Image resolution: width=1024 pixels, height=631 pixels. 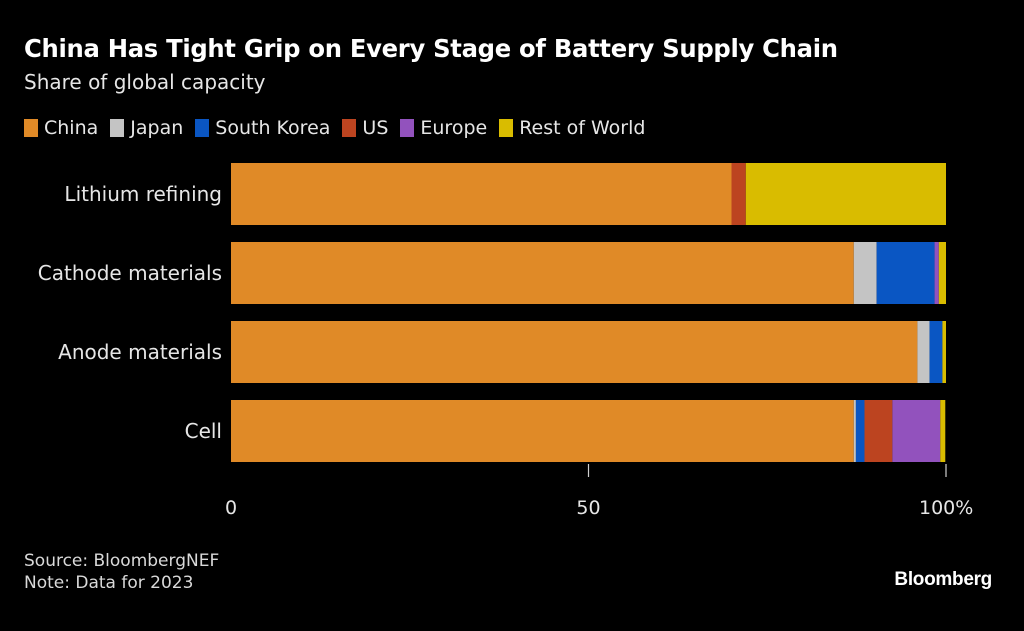 I want to click on legend-item: South Korea, so click(x=262, y=128).